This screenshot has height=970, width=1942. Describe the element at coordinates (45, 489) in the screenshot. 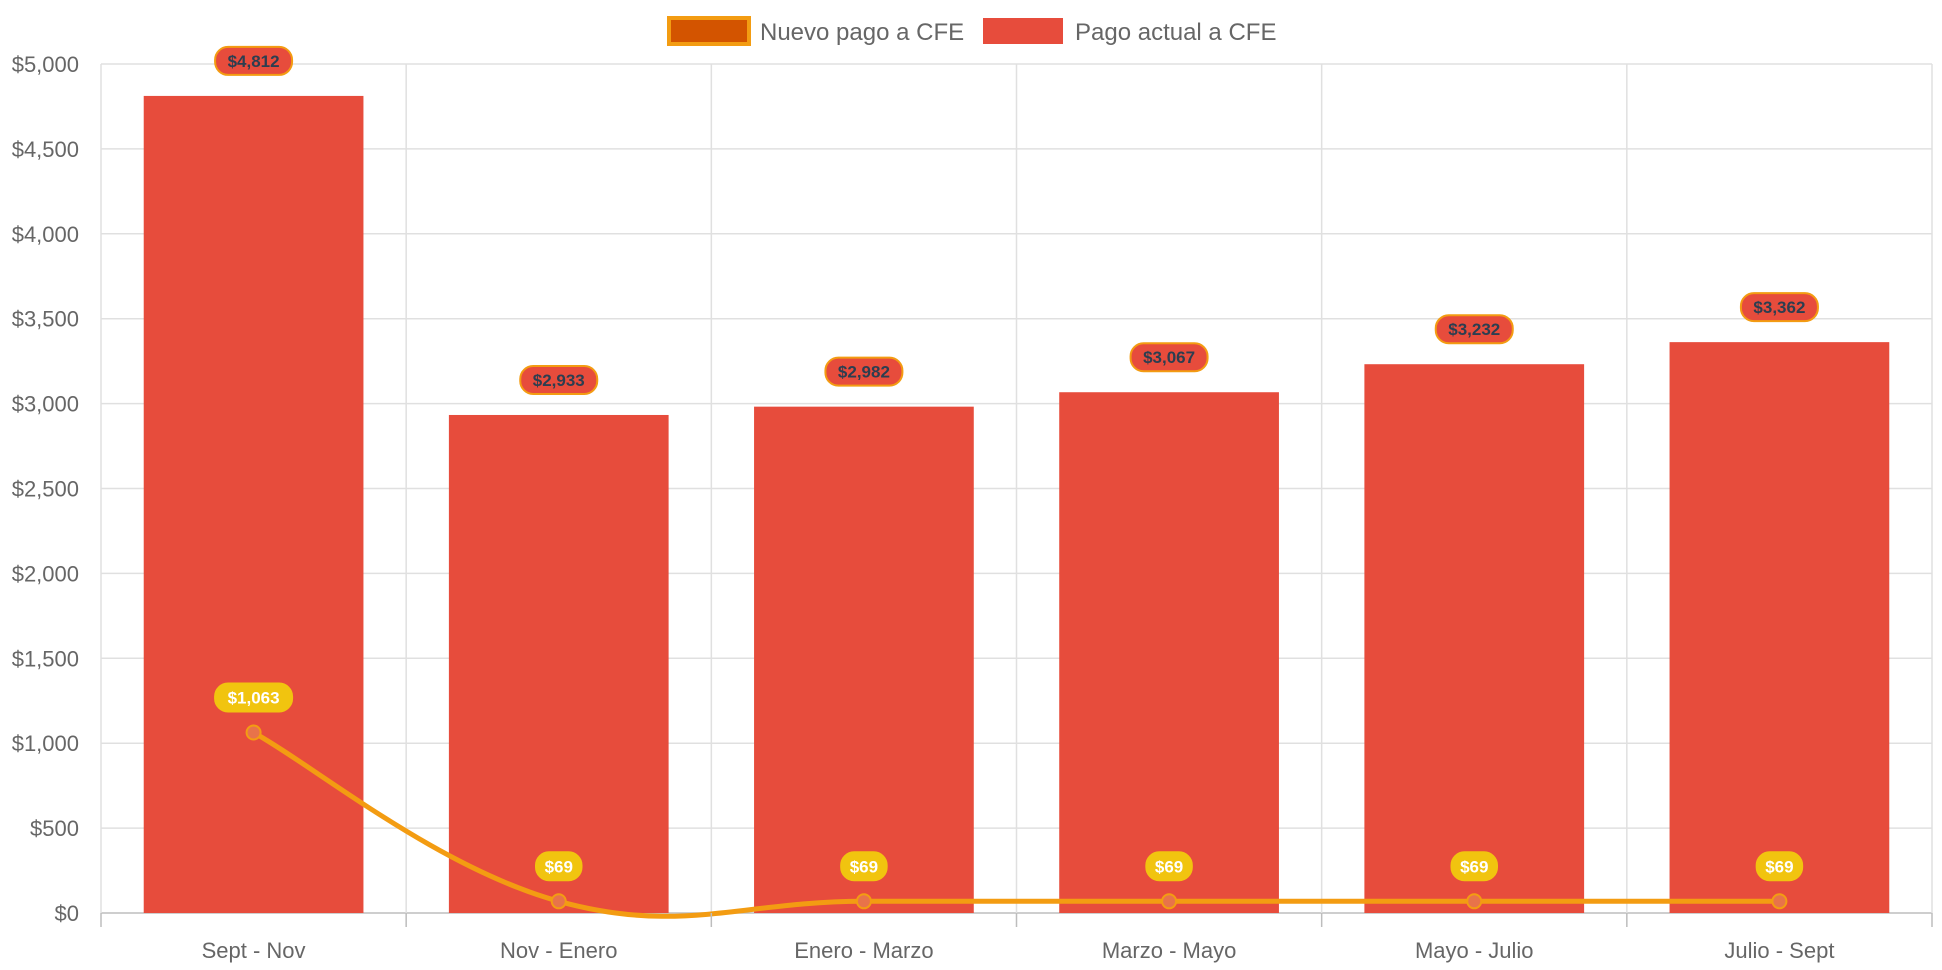

I see `y-tick-label: $2,500` at that location.